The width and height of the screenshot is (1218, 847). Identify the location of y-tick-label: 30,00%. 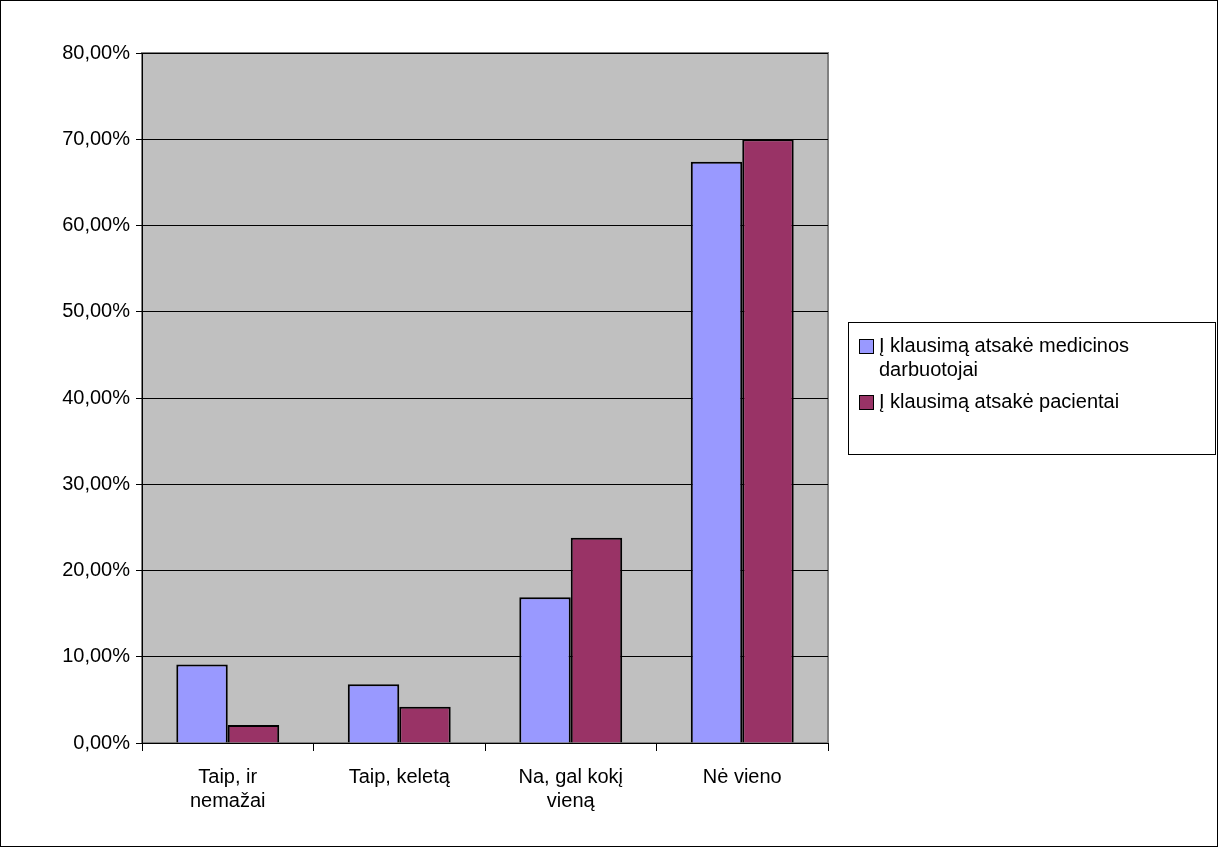
(96, 482).